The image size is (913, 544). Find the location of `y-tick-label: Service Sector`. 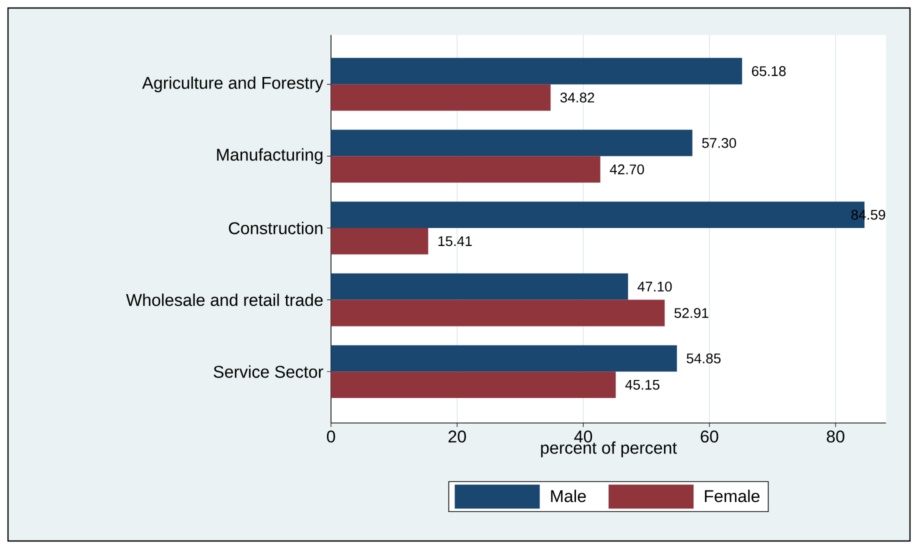

y-tick-label: Service Sector is located at coordinates (269, 371).